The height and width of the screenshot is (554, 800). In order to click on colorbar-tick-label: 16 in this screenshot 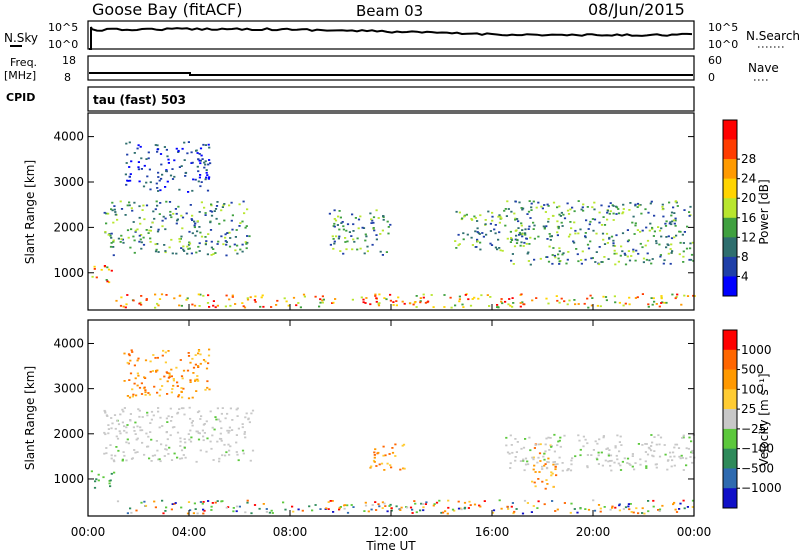, I will do `click(748, 218)`.